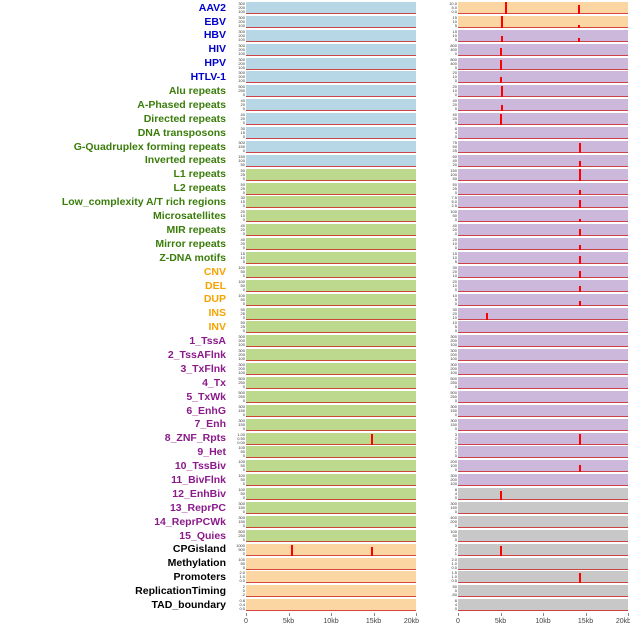  I want to click on right-y-axis-ticks: 3210, so click(451, 439).